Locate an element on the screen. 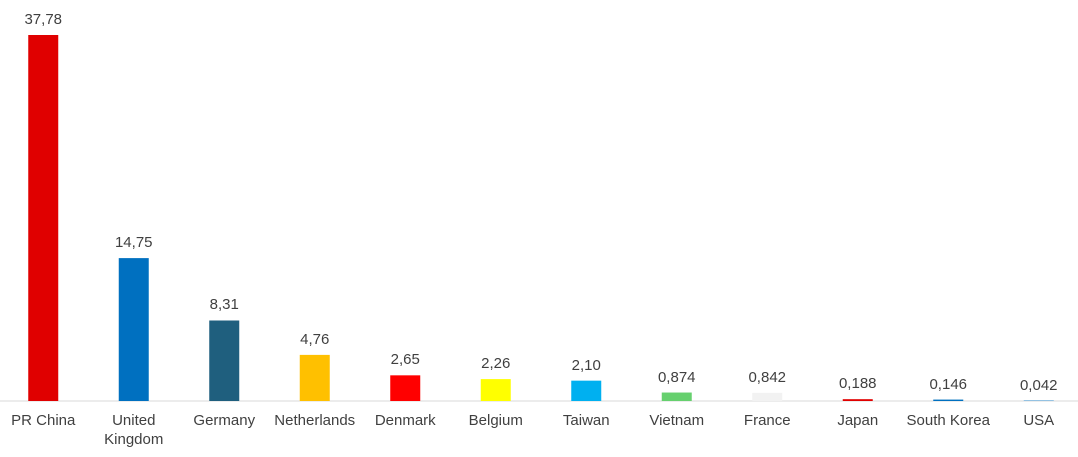 This screenshot has height=457, width=1078. x-tick-label: Vietnam is located at coordinates (677, 420).